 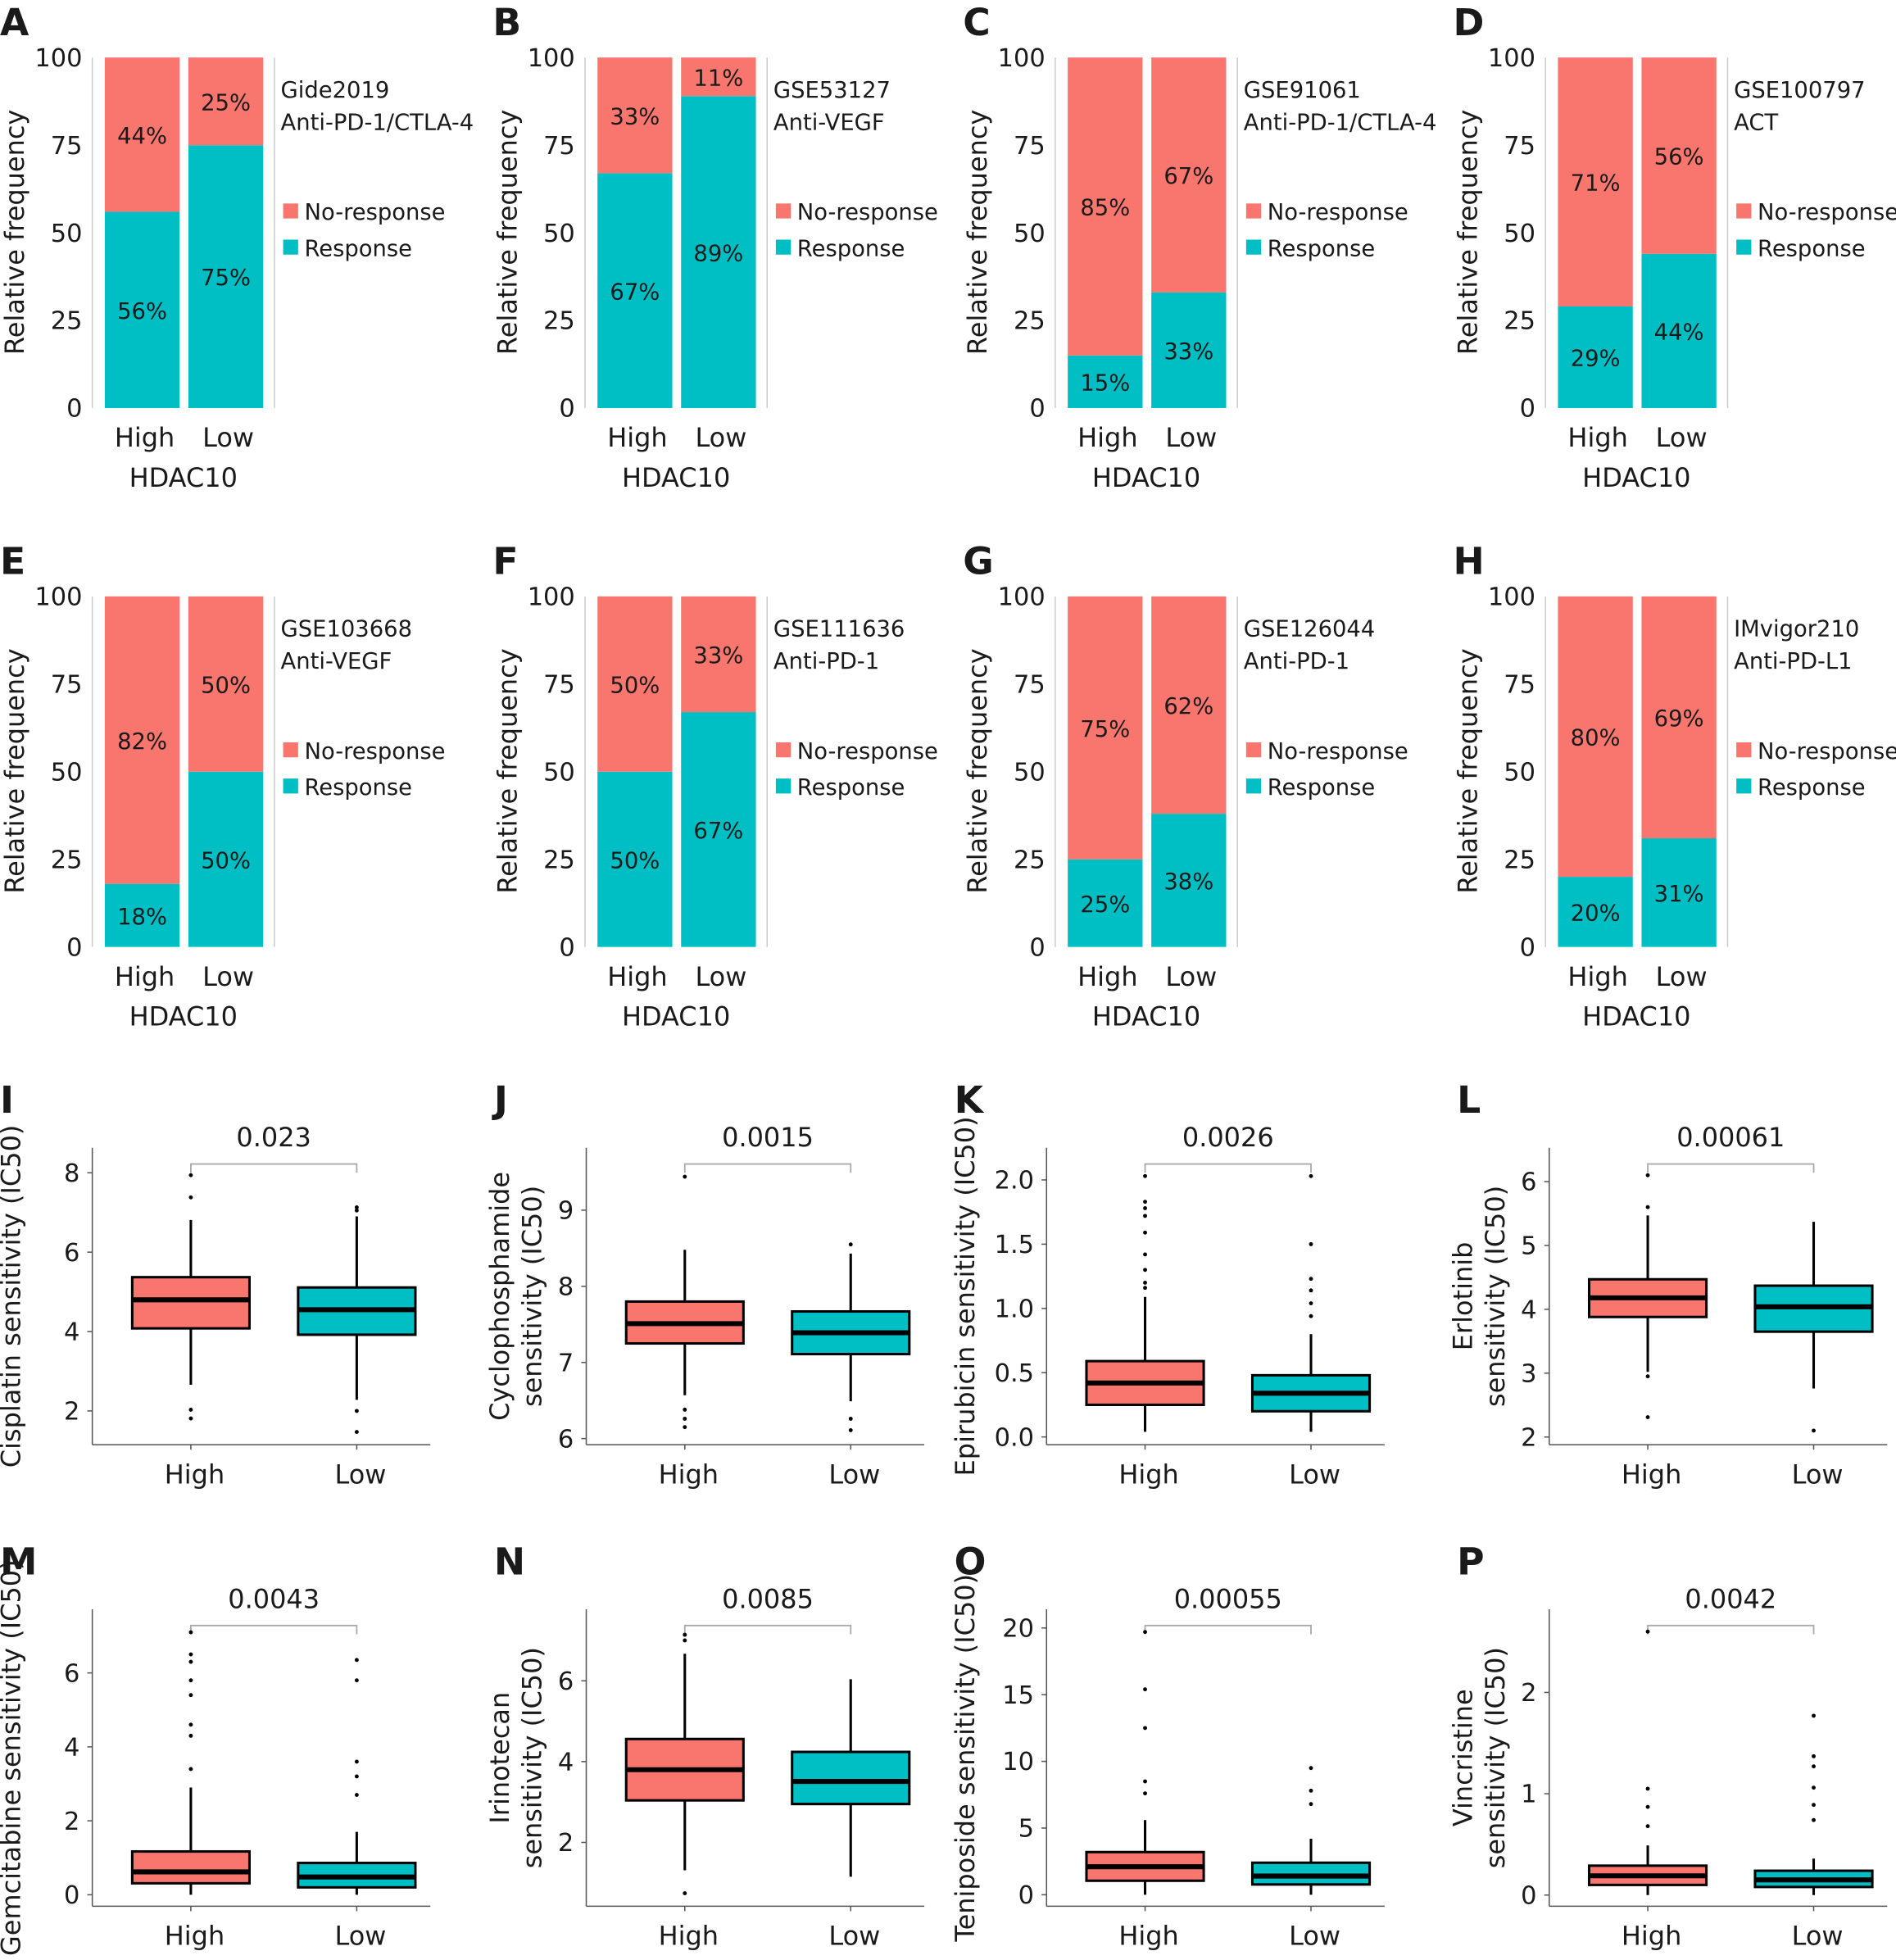 What do you see at coordinates (506, 22) in the screenshot?
I see `panel-letter: B` at bounding box center [506, 22].